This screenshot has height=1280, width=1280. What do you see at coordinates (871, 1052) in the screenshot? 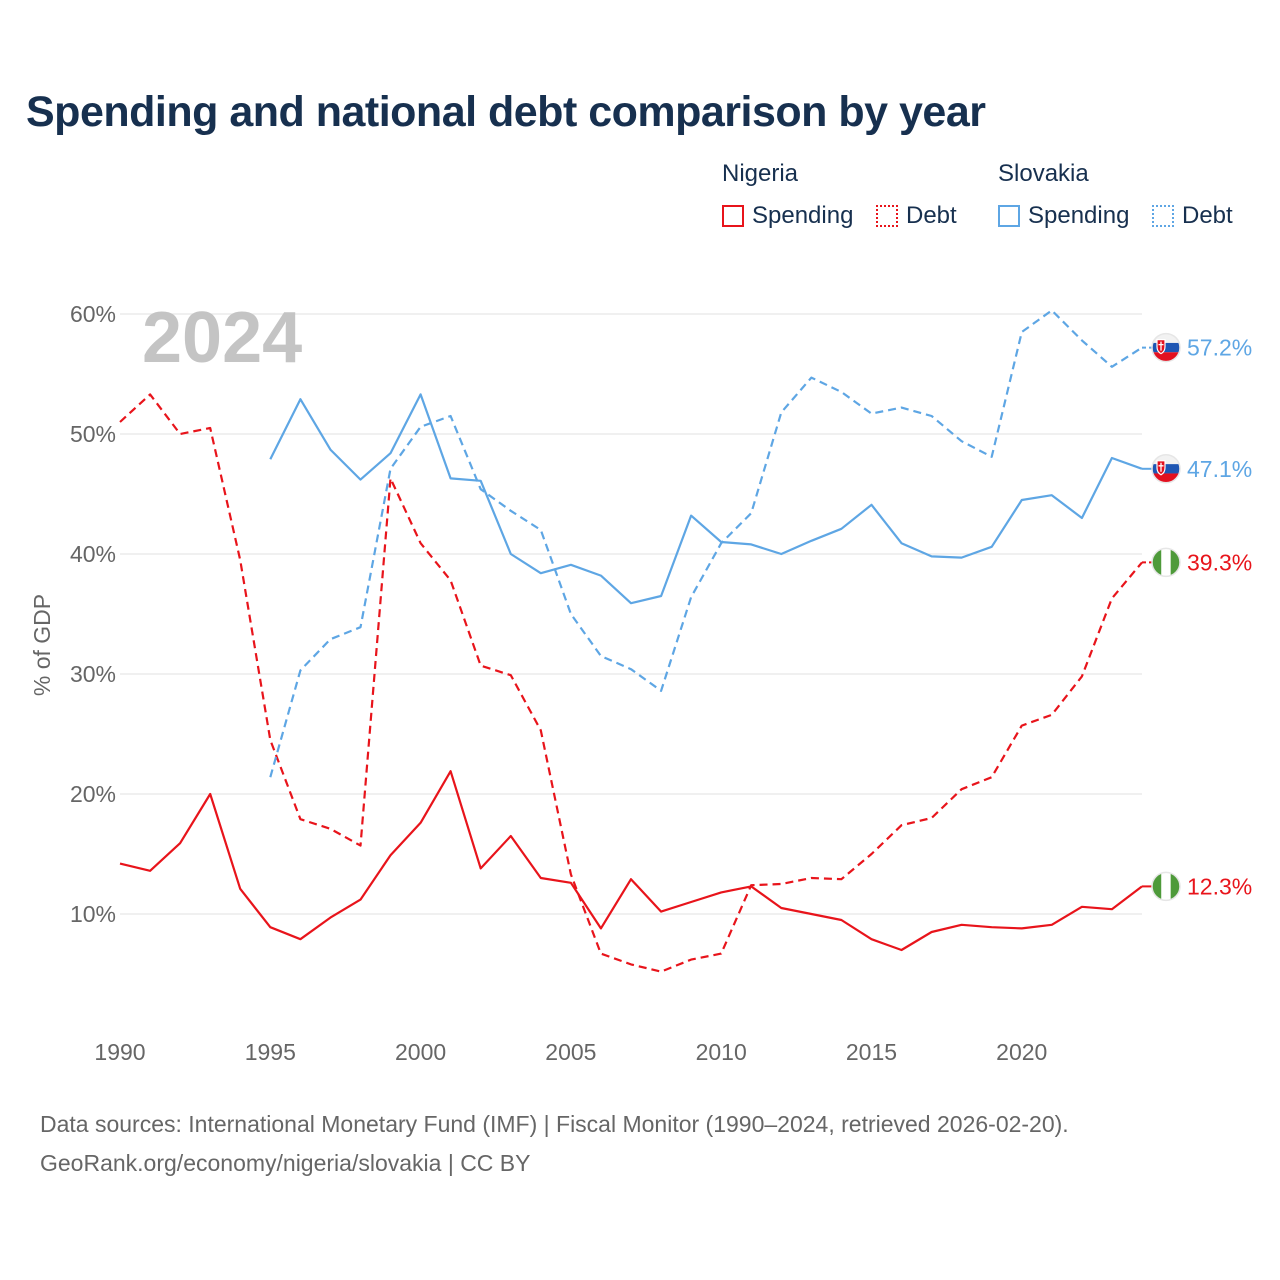
I see `x-tick-label: 2015` at bounding box center [871, 1052].